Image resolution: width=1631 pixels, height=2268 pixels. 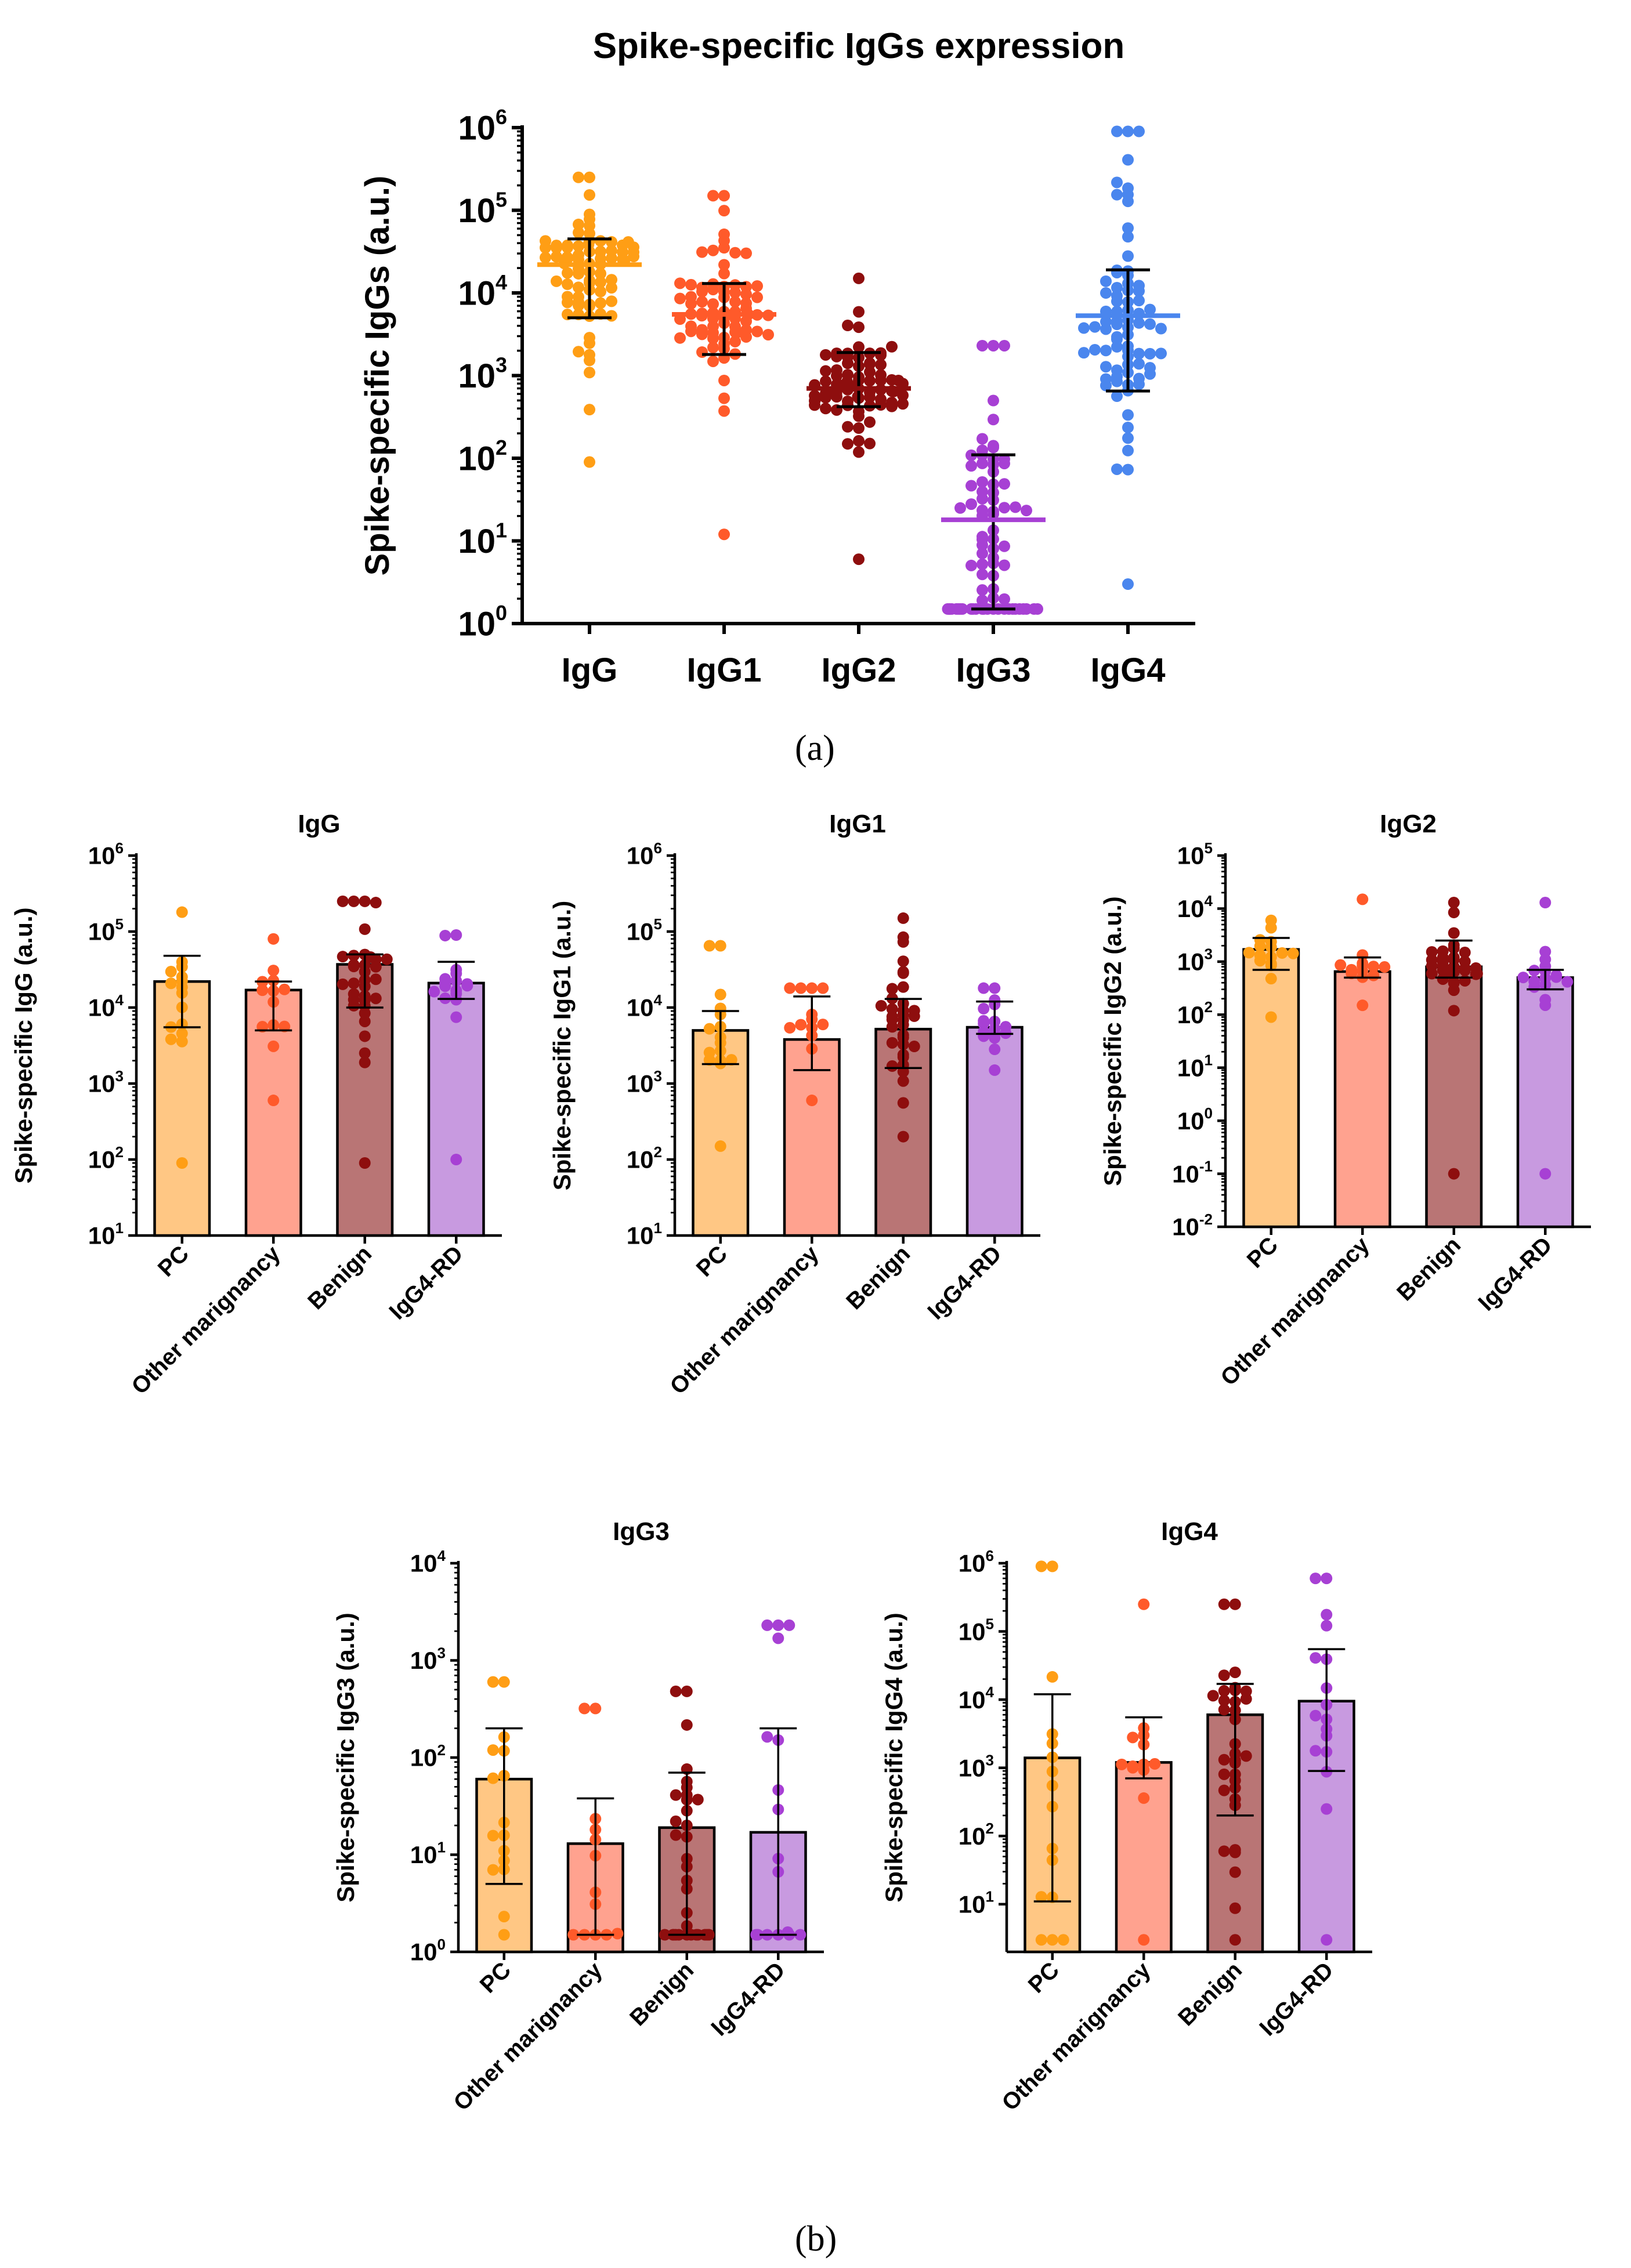 What do you see at coordinates (106, 1082) in the screenshot?
I see `y-tick-label: 10³` at bounding box center [106, 1082].